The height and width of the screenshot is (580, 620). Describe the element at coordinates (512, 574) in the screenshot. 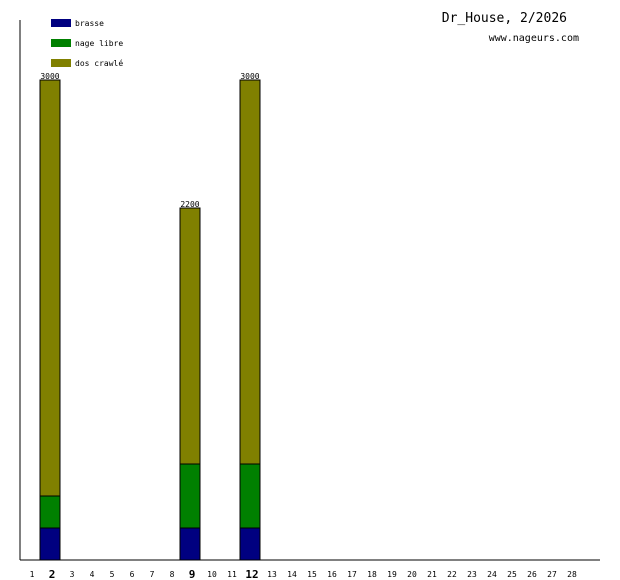

I see `x-tick-25: 25` at that location.